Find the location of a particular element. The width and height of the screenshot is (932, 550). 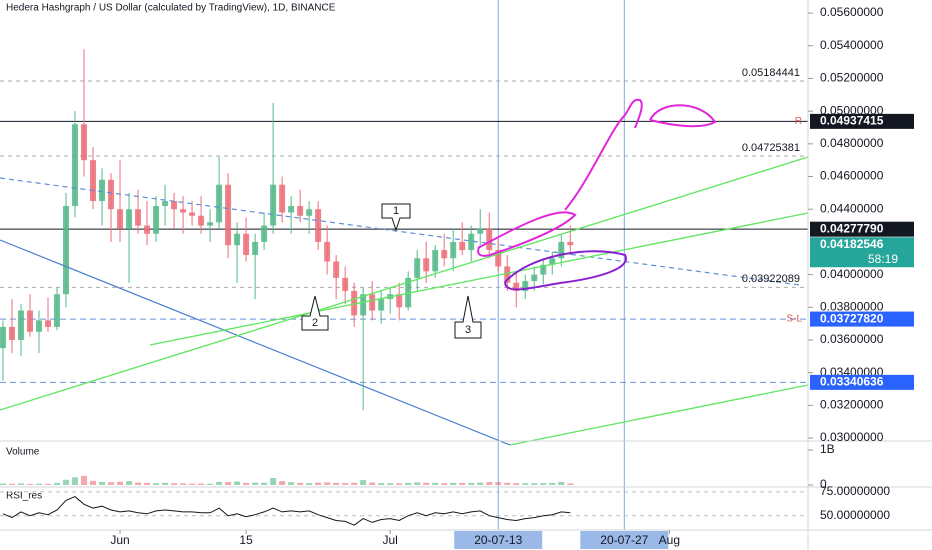

x-tick-label: 20-07-13 is located at coordinates (498, 540).